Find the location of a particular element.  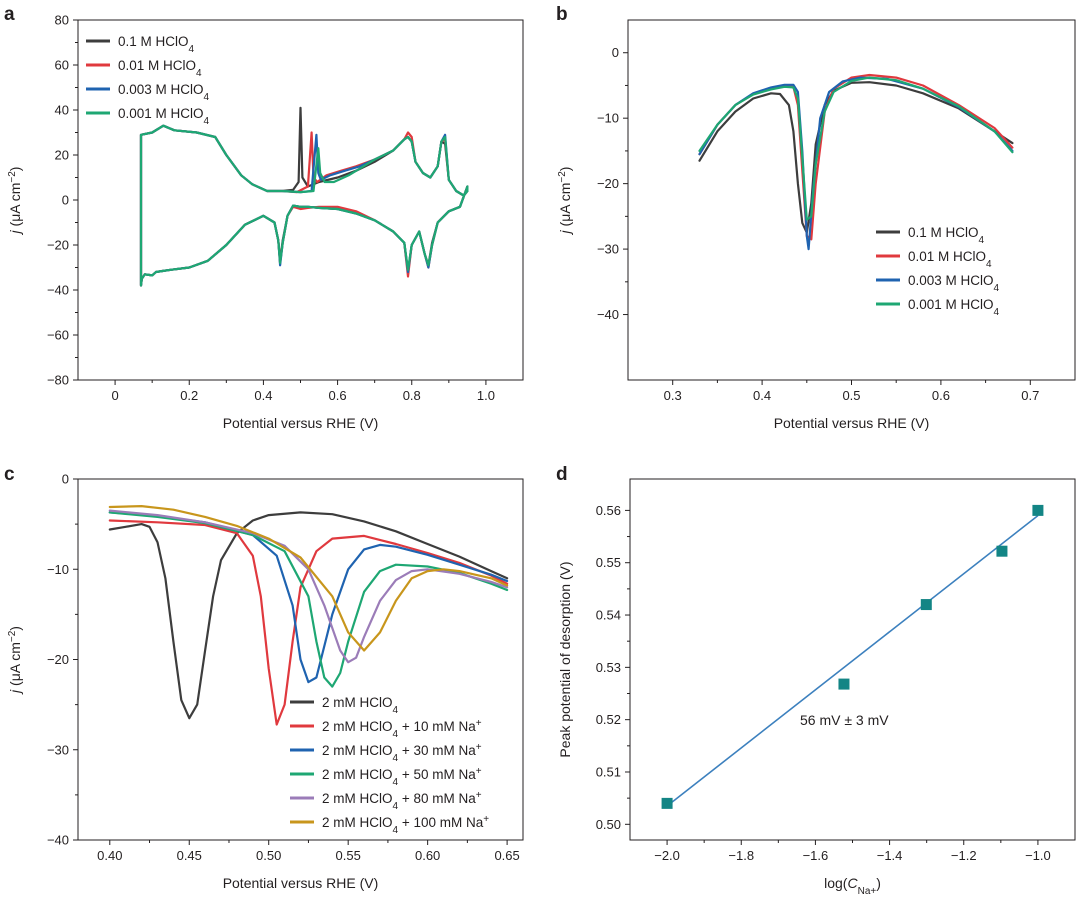

slope-annotation: 56 mV ± 3 mV is located at coordinates (844, 720).